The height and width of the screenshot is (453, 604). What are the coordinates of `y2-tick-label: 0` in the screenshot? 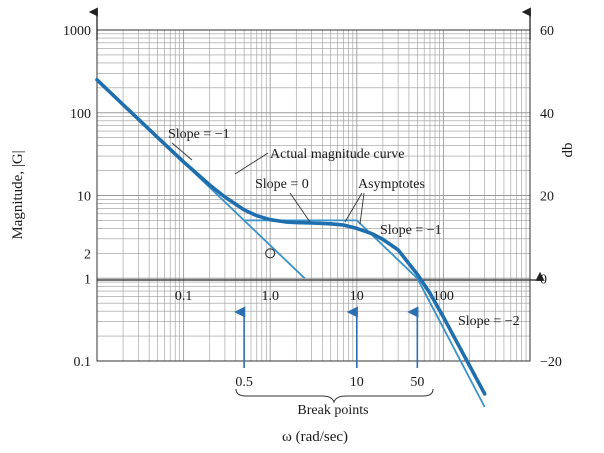 It's located at (543, 279).